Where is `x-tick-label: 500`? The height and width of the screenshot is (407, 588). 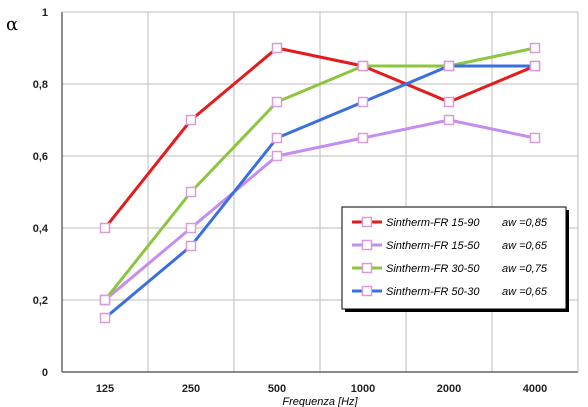
x-tick-label: 500 is located at coordinates (277, 389).